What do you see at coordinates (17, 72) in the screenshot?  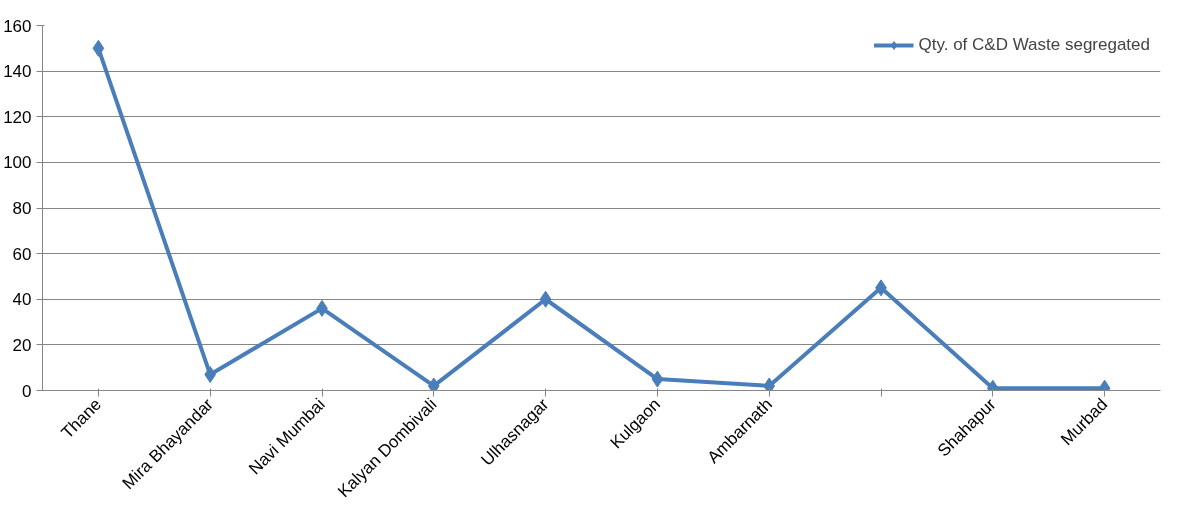 I see `y-tick-label: 140` at bounding box center [17, 72].